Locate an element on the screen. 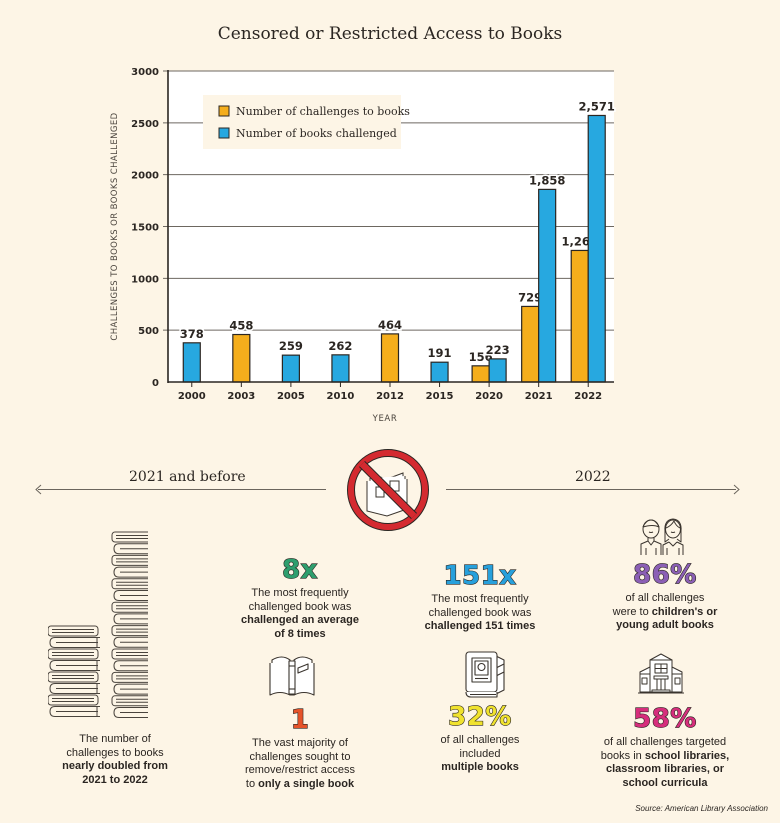 This screenshot has height=823, width=780. y-axis-label: CHALLENGES TO BOOKS OR BOOKS CHALLENGED is located at coordinates (115, 226).